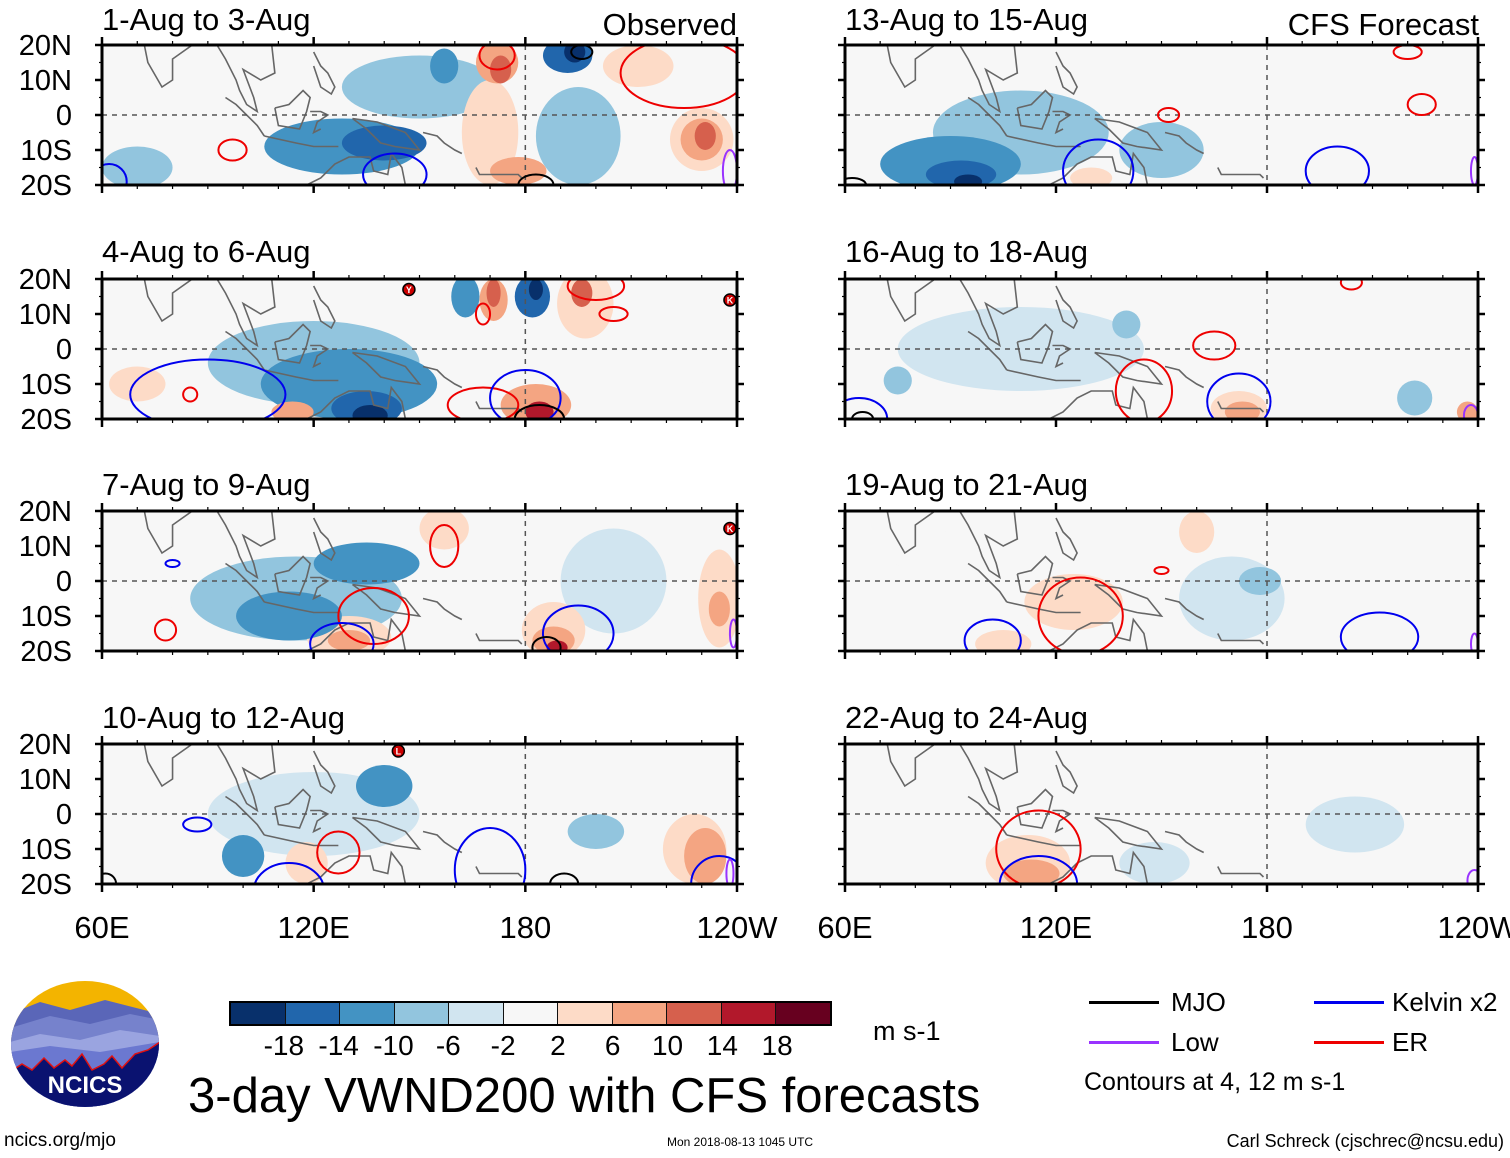 This screenshot has width=1510, height=1158. What do you see at coordinates (399, 752) in the screenshot?
I see `svg-text: L` at bounding box center [399, 752].